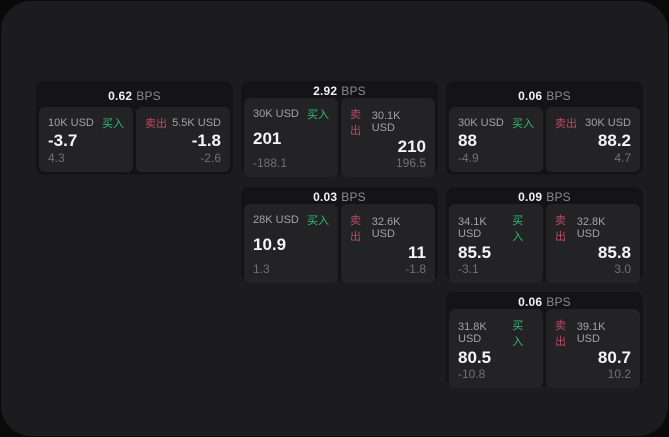 This screenshot has width=669, height=437. I want to click on buy-change: -10.8, so click(472, 373).